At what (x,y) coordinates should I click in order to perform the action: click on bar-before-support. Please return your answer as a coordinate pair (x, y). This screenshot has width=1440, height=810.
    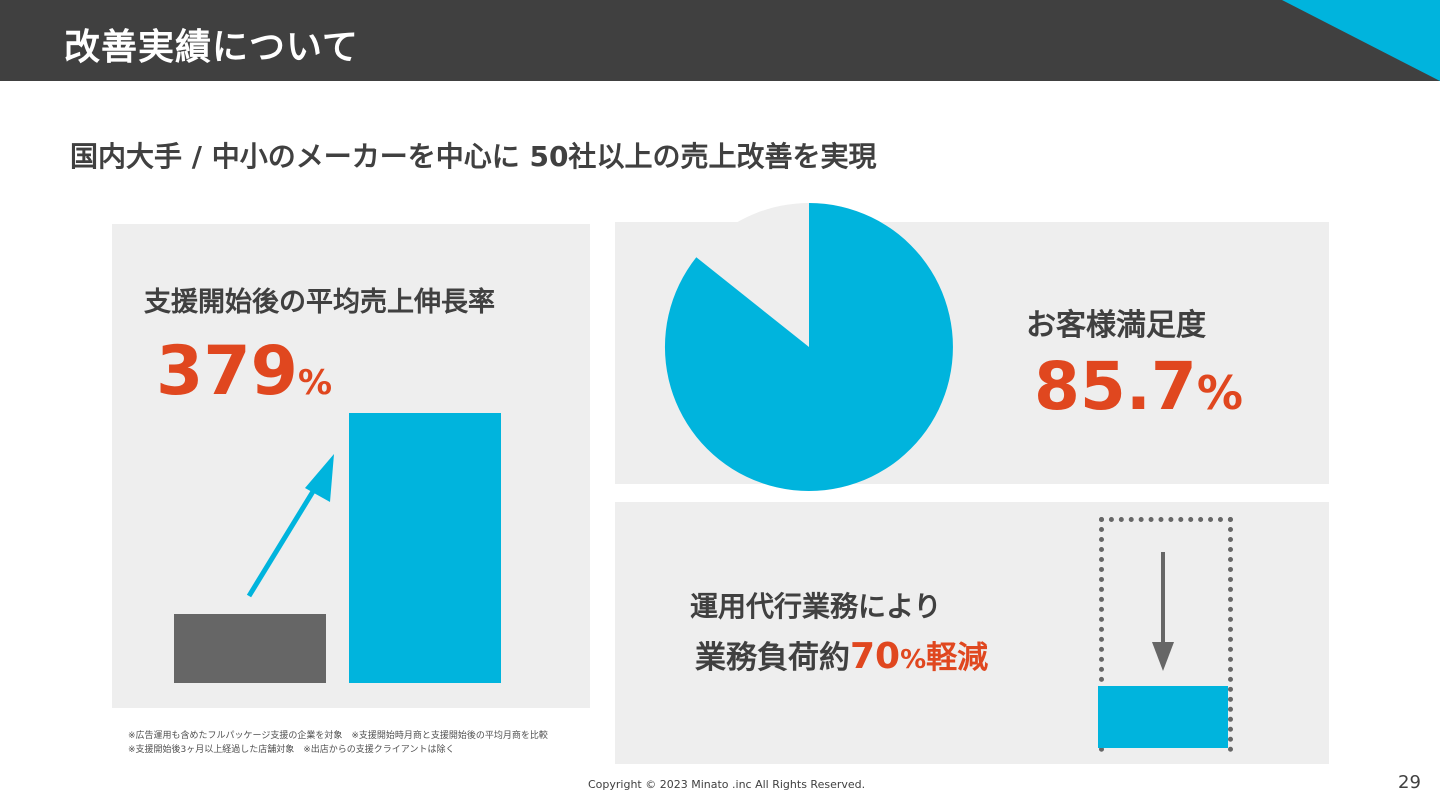
    Looking at the image, I should click on (250, 648).